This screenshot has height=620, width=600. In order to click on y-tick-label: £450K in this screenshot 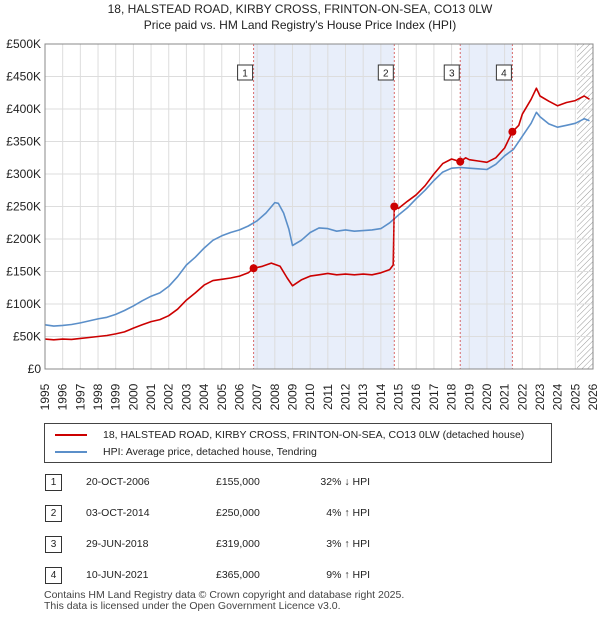, I will do `click(23, 77)`.